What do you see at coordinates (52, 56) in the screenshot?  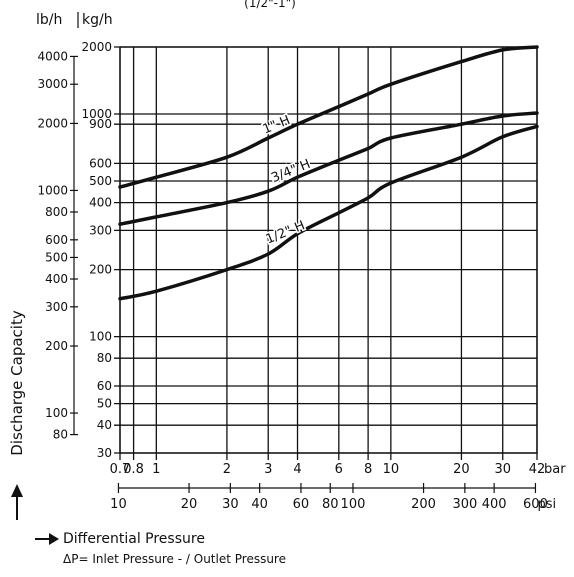 I see `y-tick-label-lbh: 4000` at bounding box center [52, 56].